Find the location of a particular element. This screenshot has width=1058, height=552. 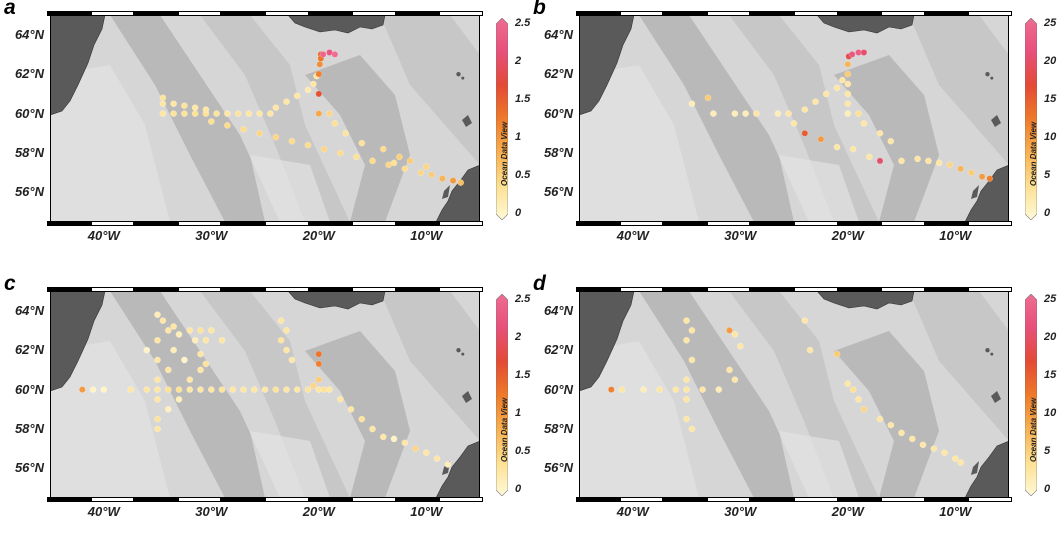

colorbar-gradient is located at coordinates (1031, 395).